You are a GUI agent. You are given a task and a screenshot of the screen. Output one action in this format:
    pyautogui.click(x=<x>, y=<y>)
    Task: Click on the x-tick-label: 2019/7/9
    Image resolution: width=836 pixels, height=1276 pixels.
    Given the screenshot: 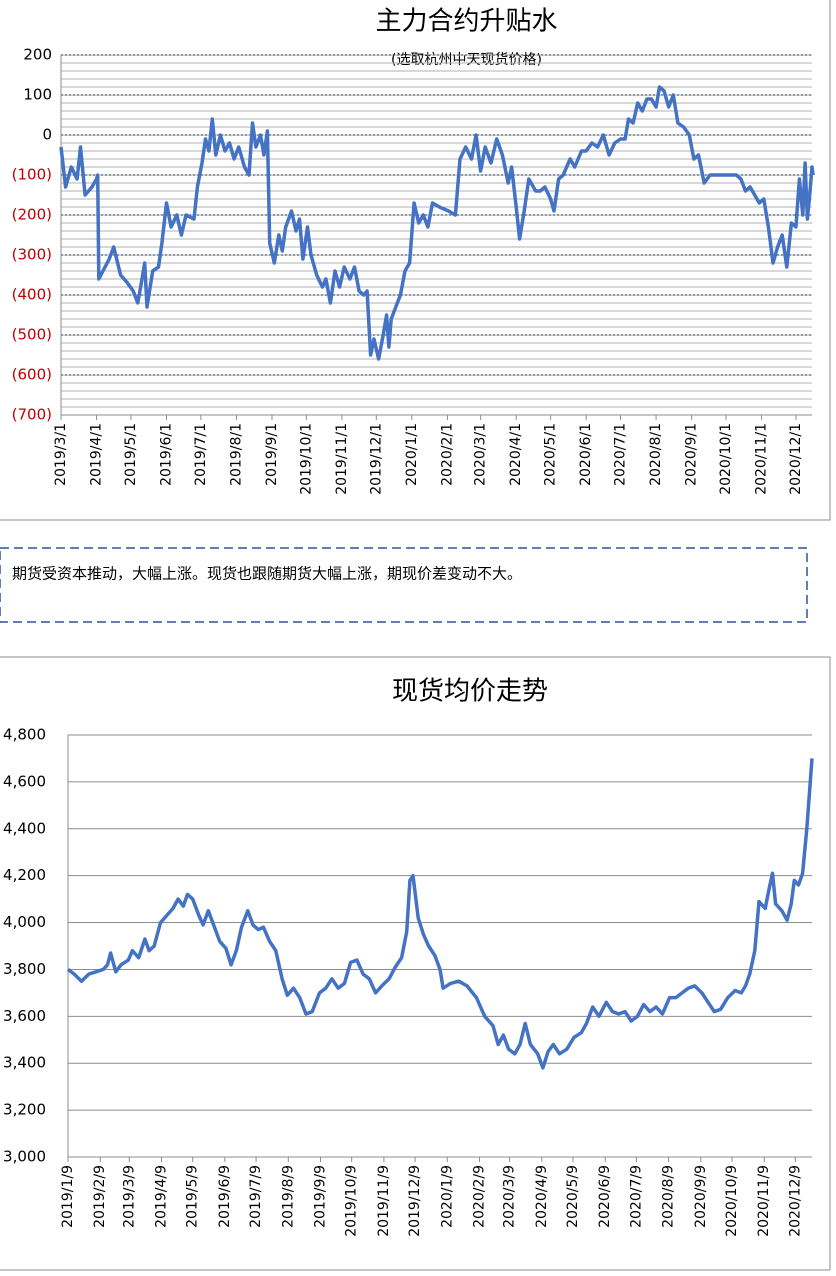 What is the action you would take?
    pyautogui.click(x=256, y=1196)
    